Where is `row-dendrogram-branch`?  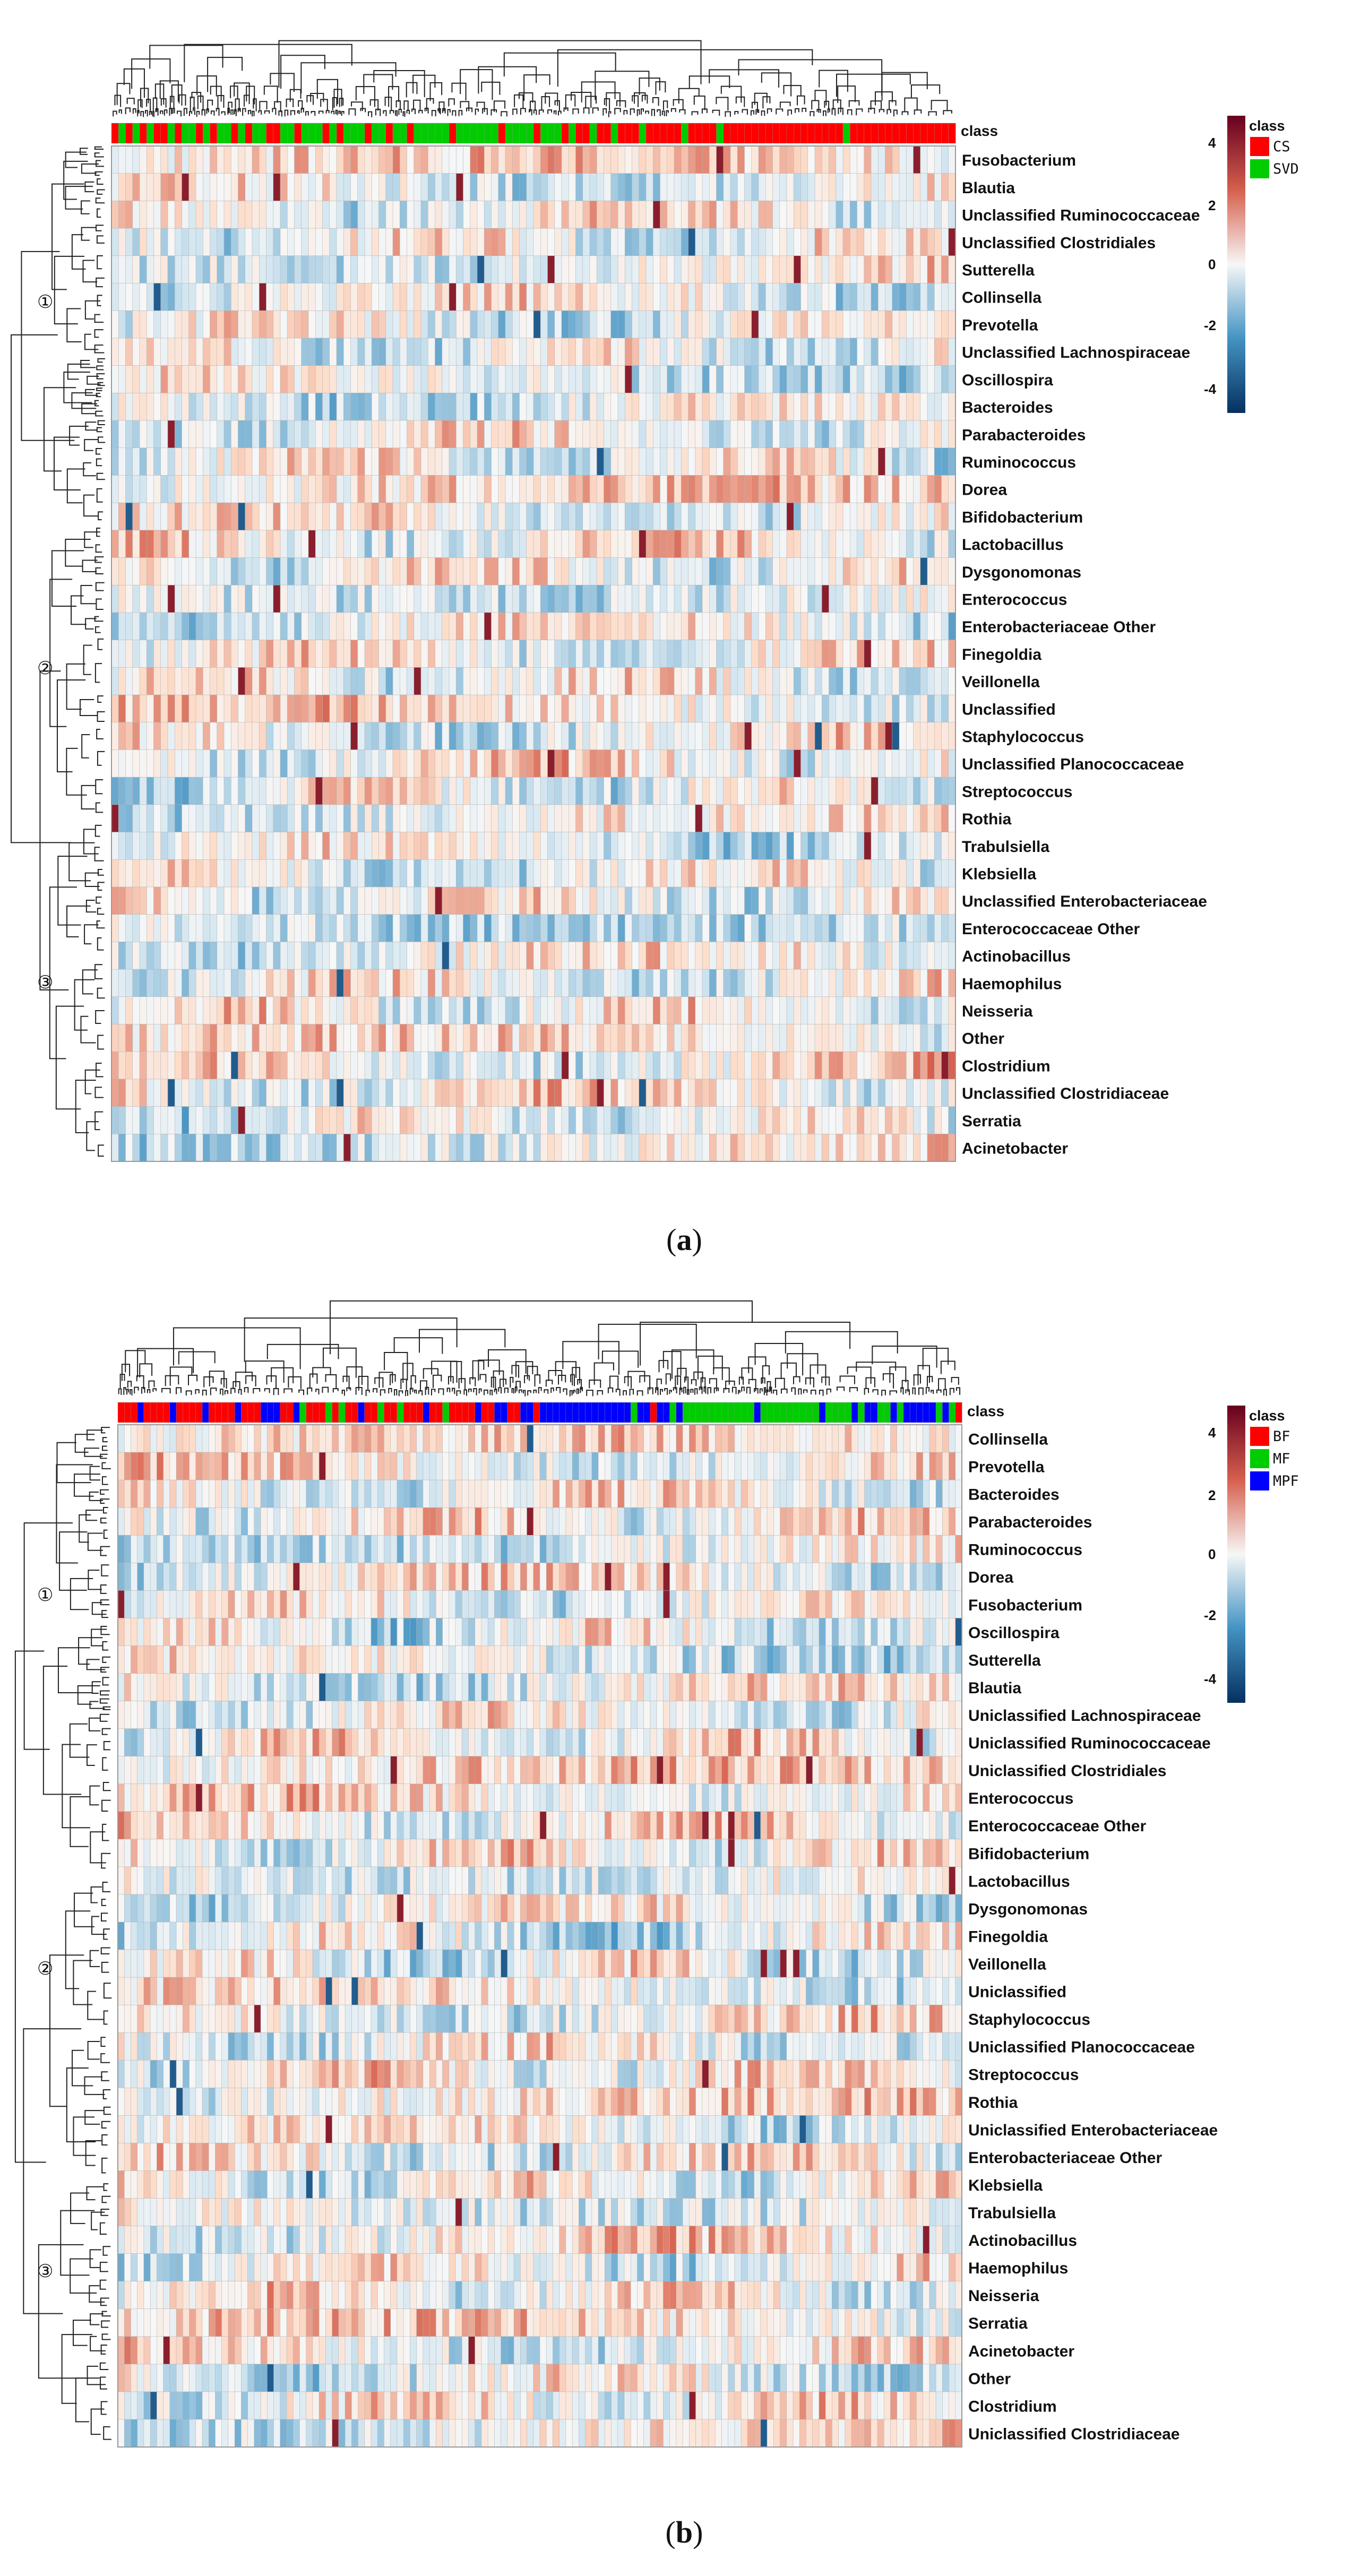 row-dendrogram-branch is located at coordinates (84, 401).